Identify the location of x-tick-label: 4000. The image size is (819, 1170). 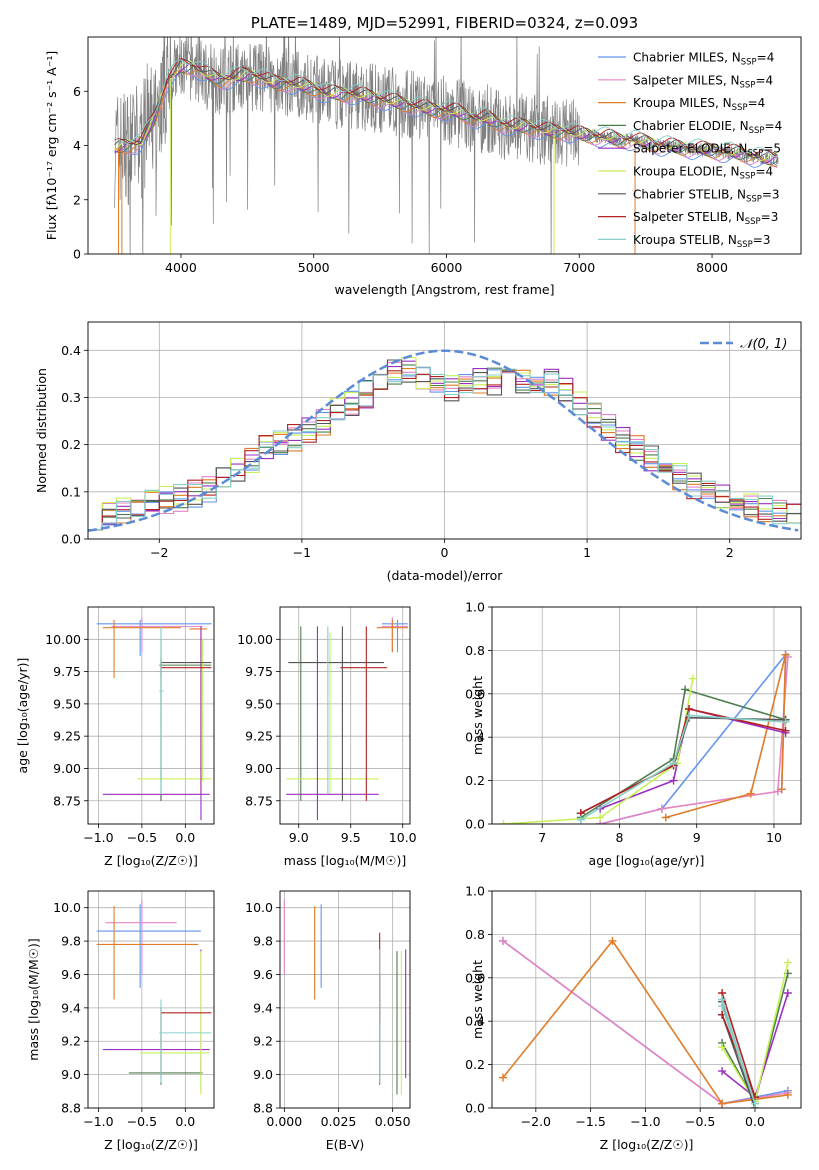
(181, 267).